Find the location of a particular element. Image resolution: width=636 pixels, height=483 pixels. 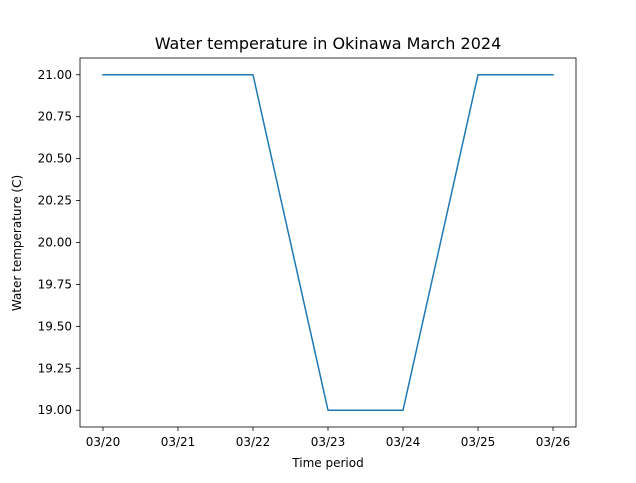

y-tick-label: 20.25 is located at coordinates (55, 201).